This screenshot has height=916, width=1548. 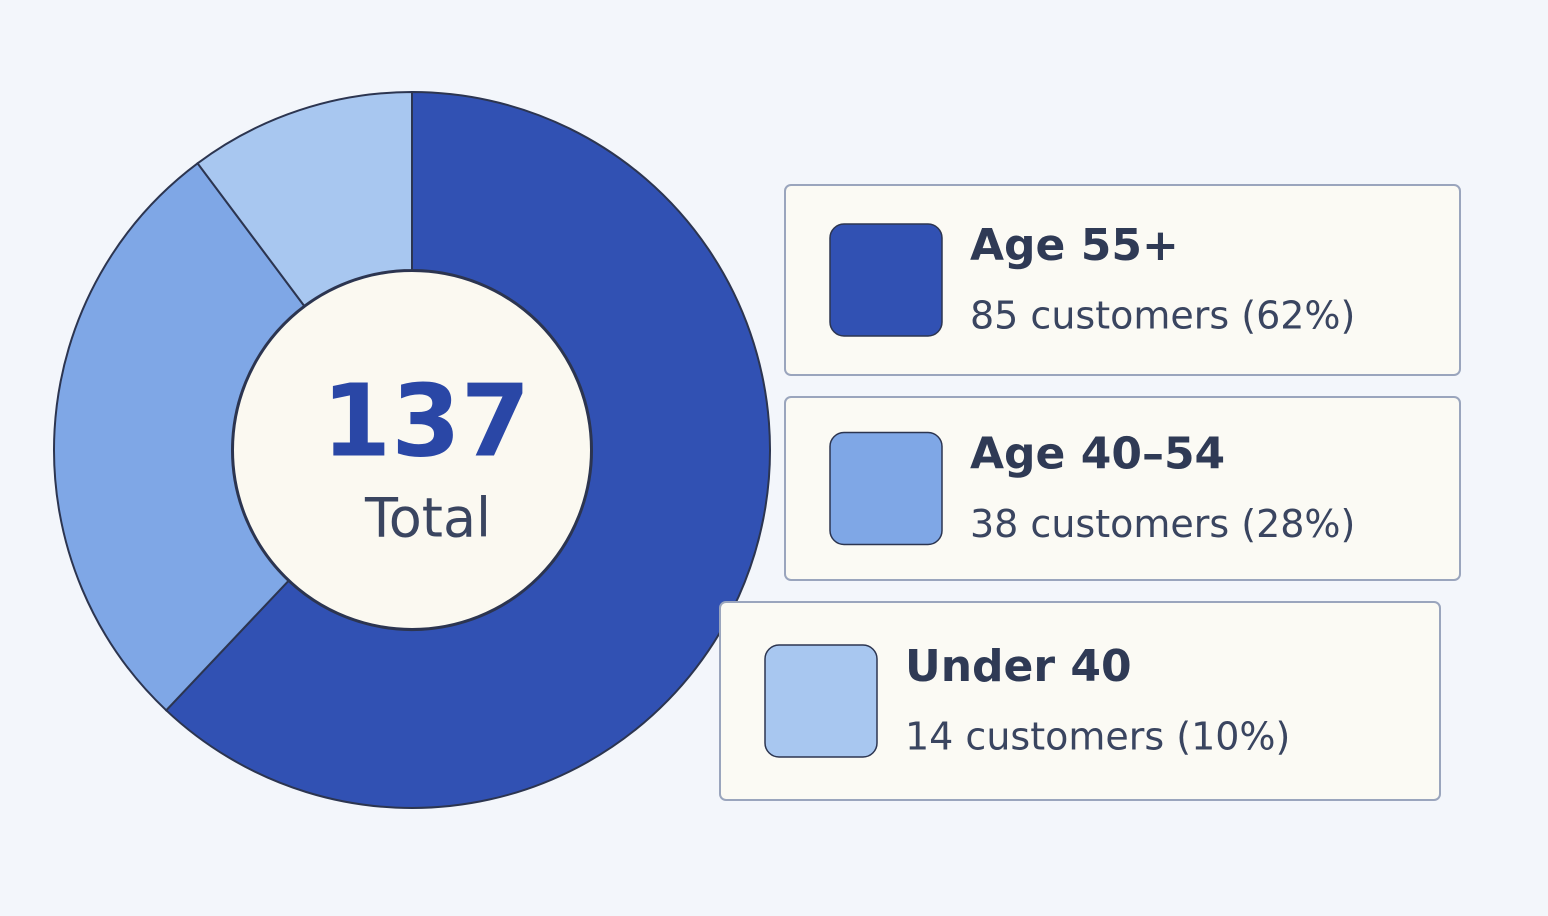 I want to click on legend-name: Age 40–54, so click(x=1097, y=454).